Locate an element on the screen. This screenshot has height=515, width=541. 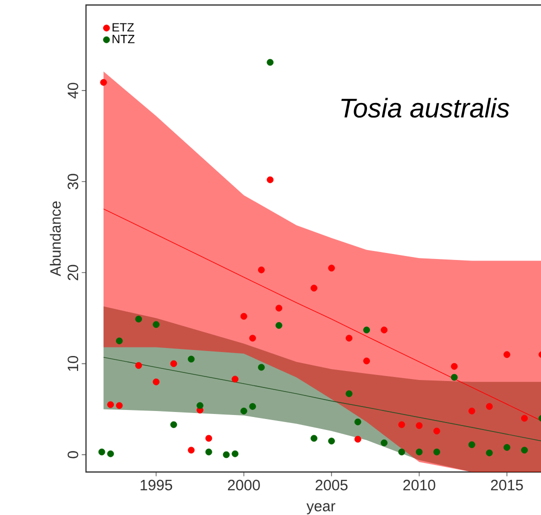
y-axis-title: Abundance is located at coordinates (55, 238).